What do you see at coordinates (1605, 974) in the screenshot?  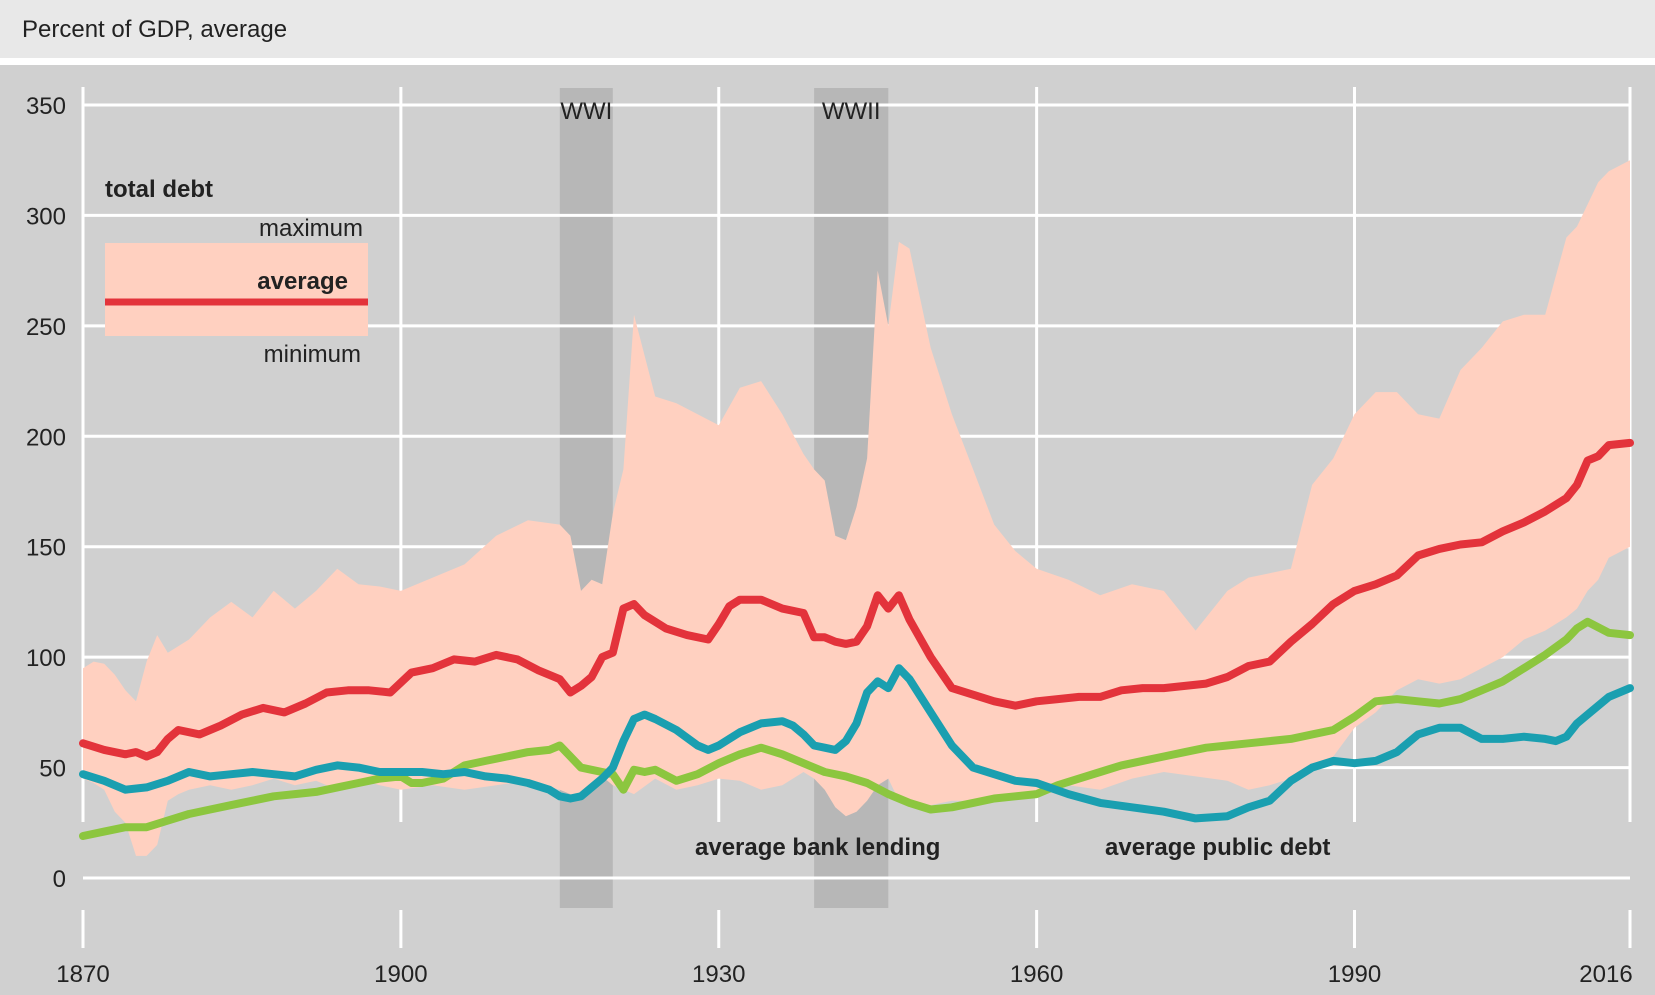 I see `x-tick-label-2016: 2016` at bounding box center [1605, 974].